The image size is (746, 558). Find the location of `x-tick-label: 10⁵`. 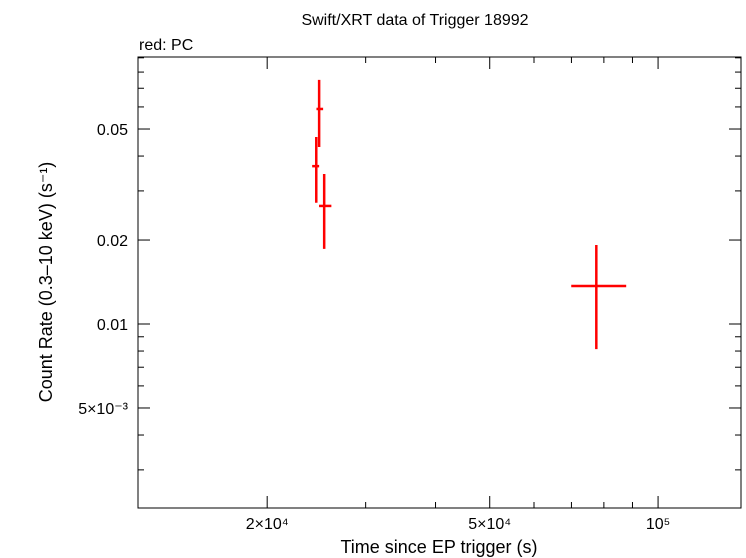

x-tick-label: 10⁵ is located at coordinates (658, 524).